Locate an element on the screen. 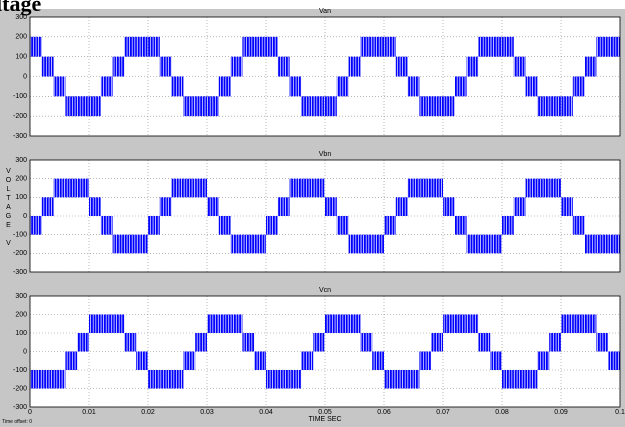  page-title: ltage is located at coordinates (21, 8).